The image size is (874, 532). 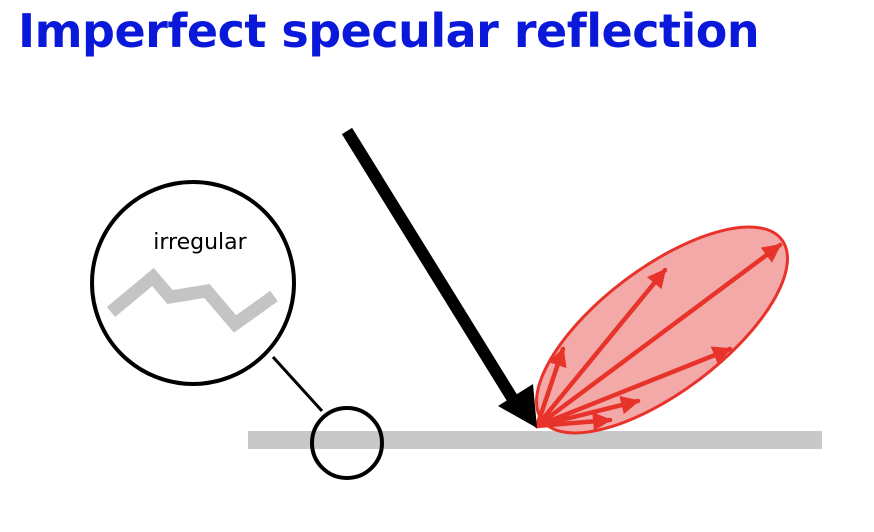 I want to click on surface-line, so click(x=535, y=440).